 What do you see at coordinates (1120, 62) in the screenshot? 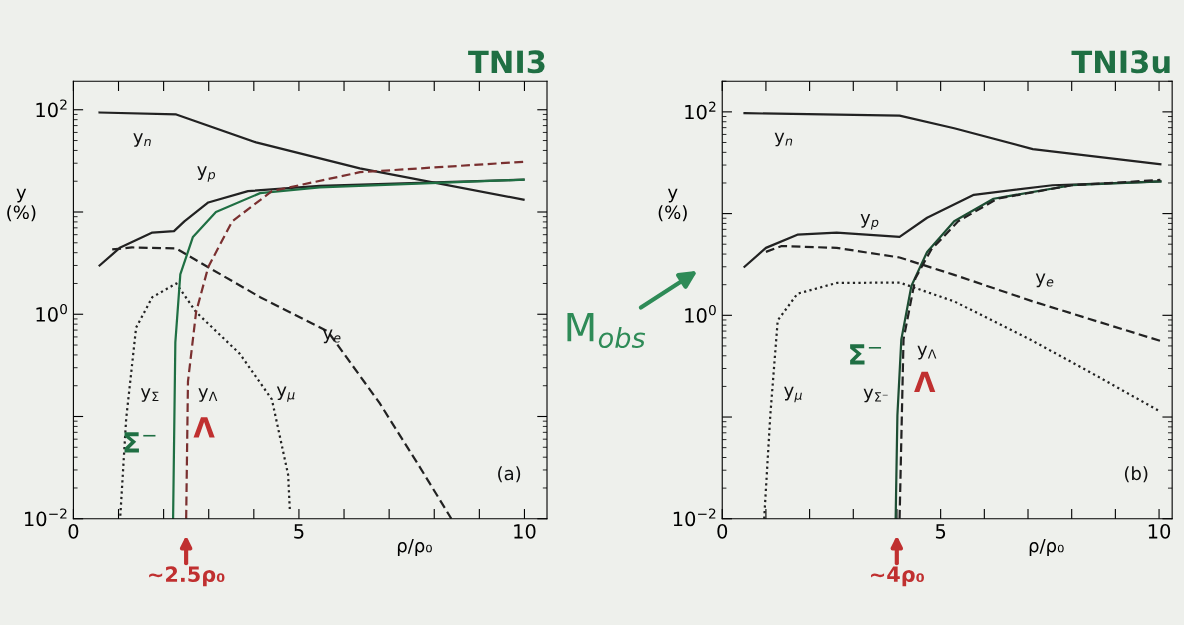
I see `chart-title: TNI3u` at bounding box center [1120, 62].